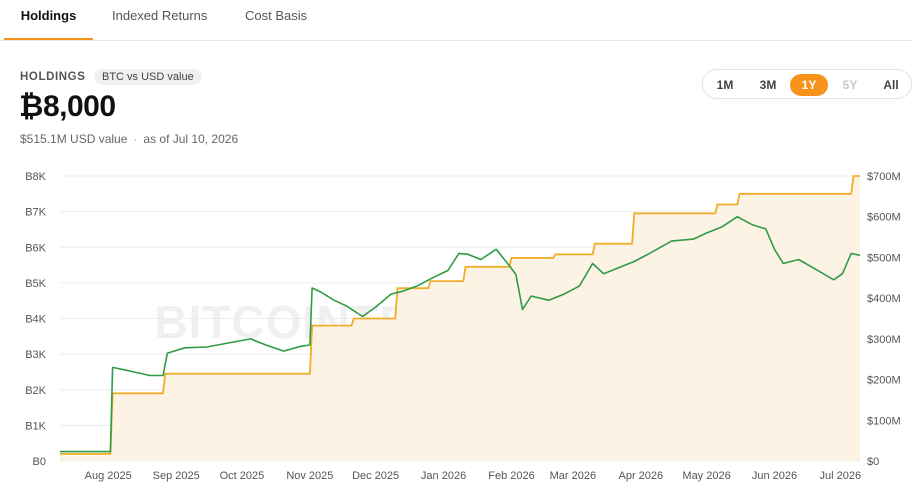  What do you see at coordinates (129, 139) in the screenshot?
I see `holdings-subtitle: $515.1M USD value · as of Jul 10, 2026` at bounding box center [129, 139].